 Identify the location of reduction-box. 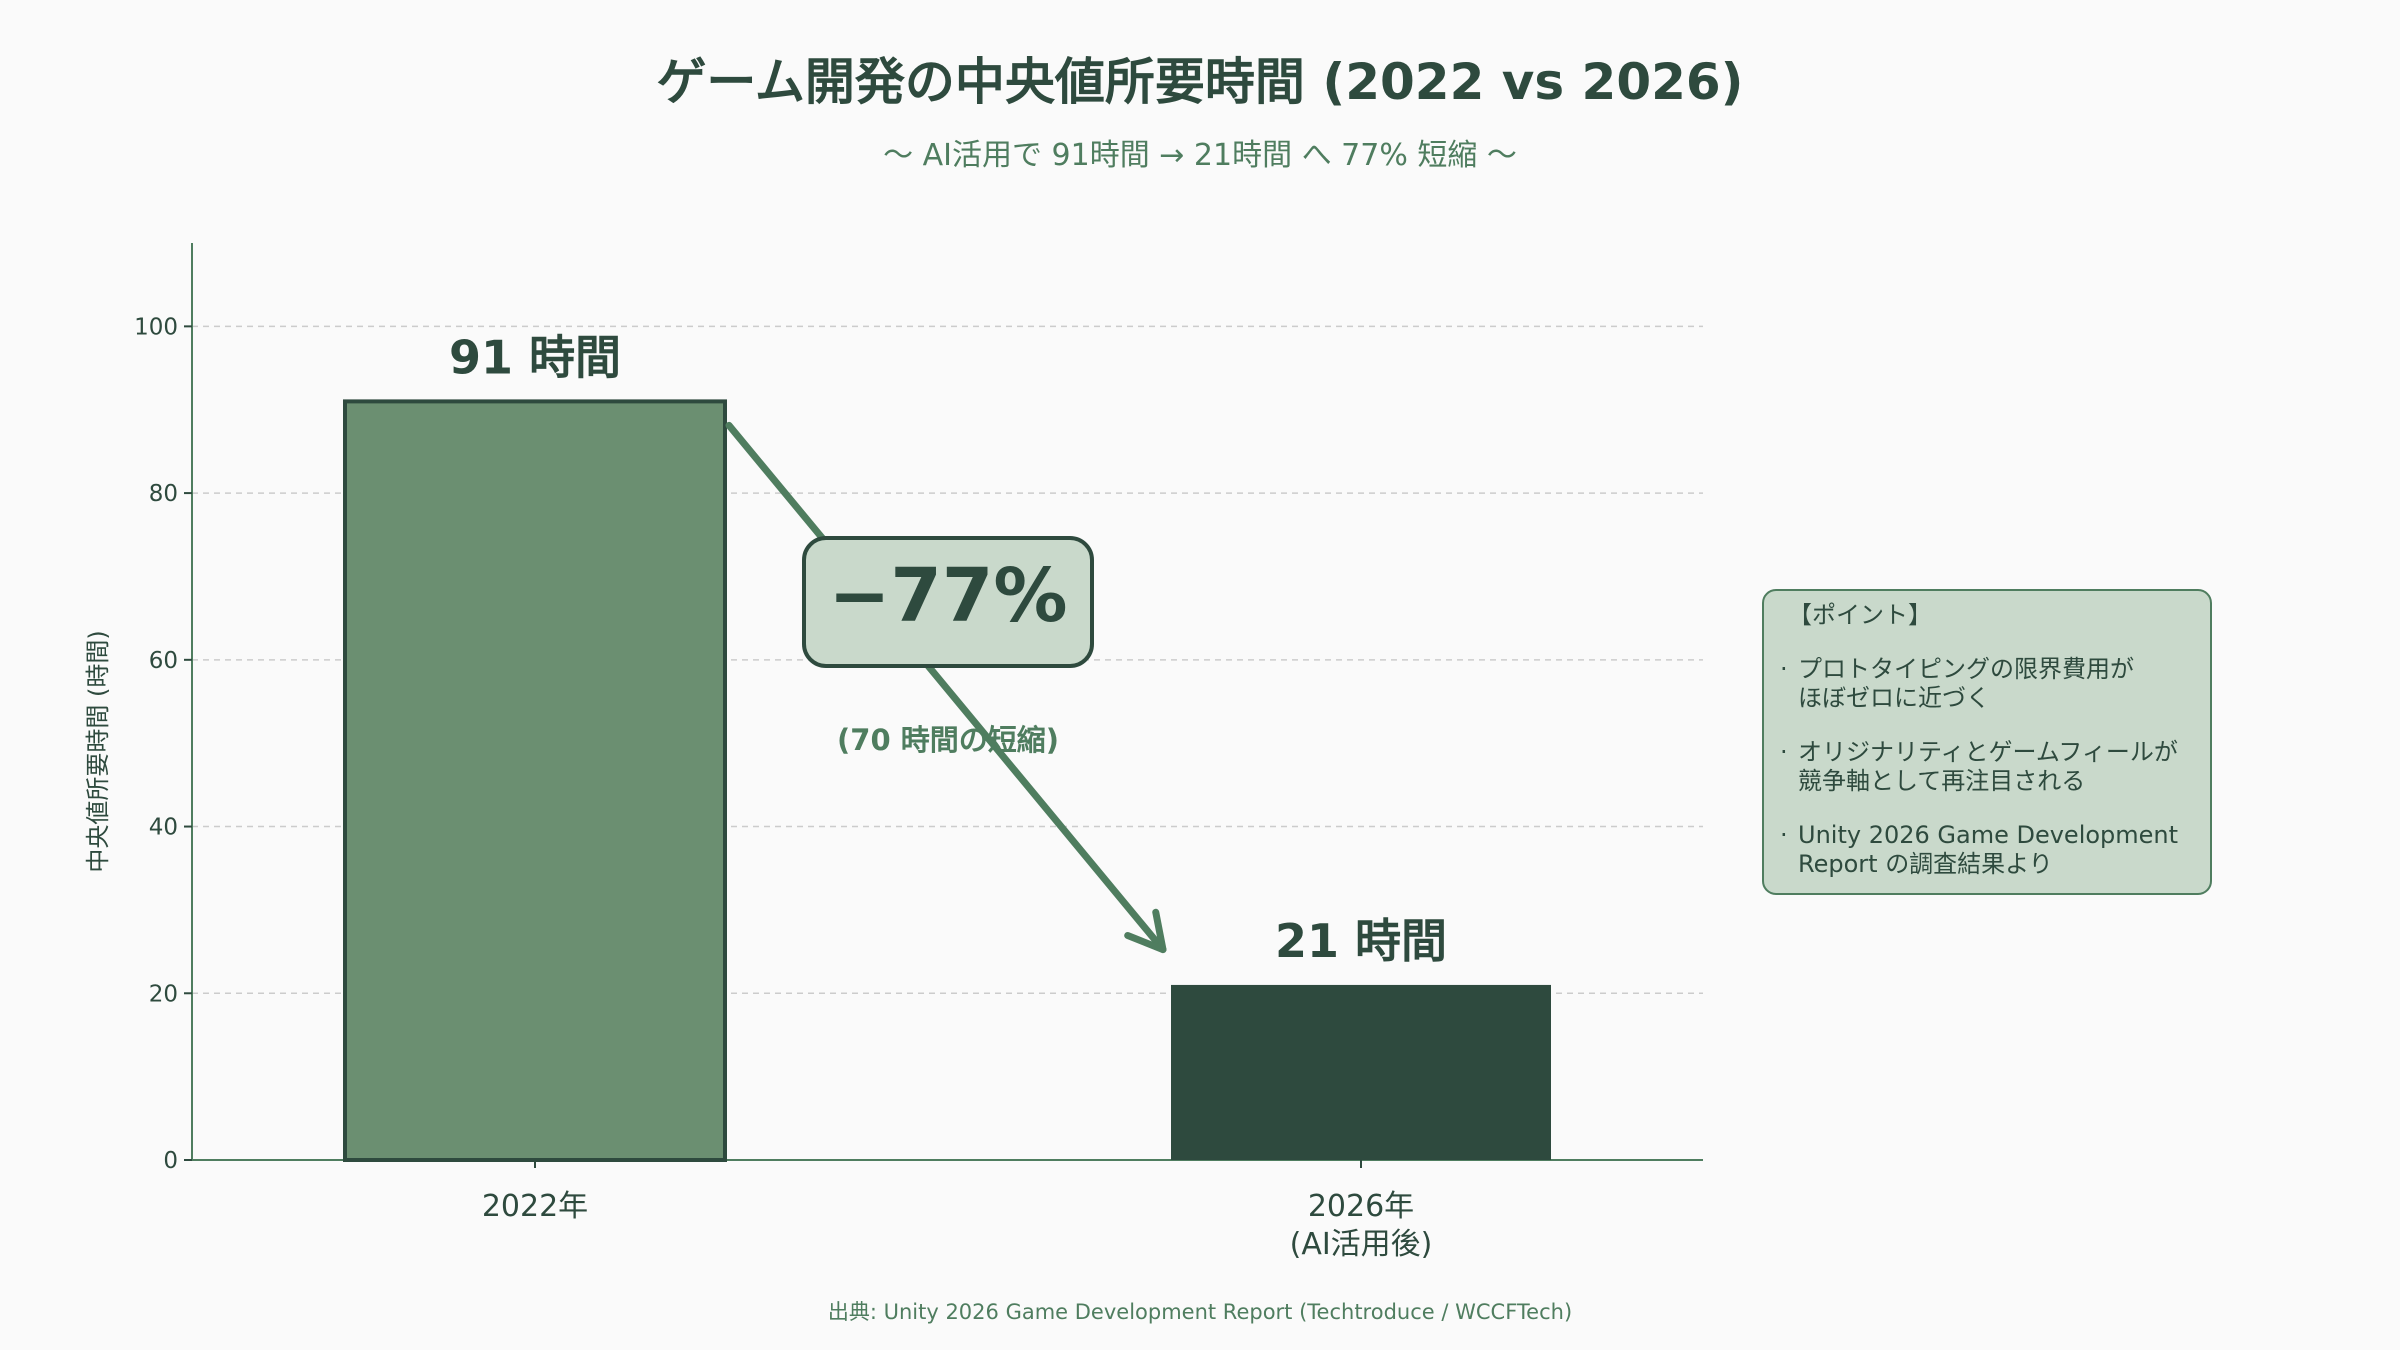
(948, 602).